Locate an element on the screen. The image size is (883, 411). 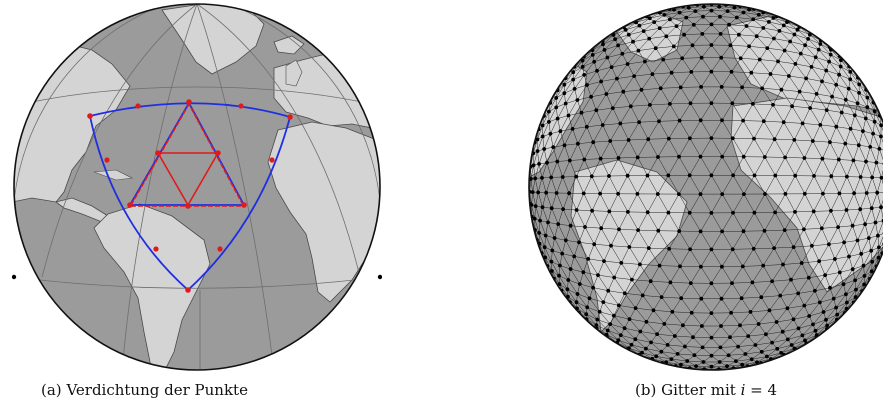
limb-dot-left is located at coordinates (14, 277).